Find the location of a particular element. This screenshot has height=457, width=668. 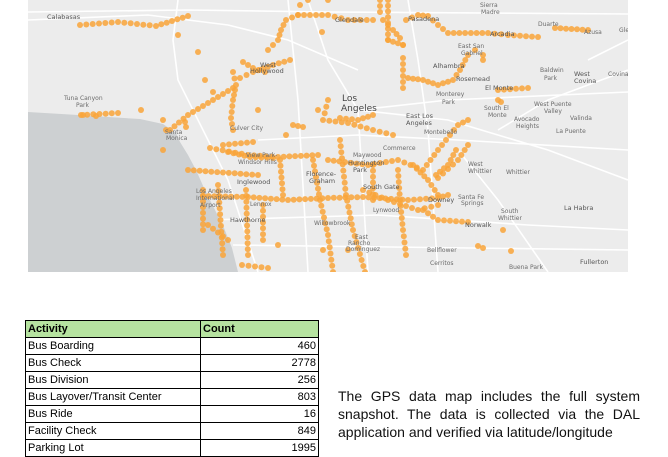

map-place-label: Huntington is located at coordinates (366, 163).